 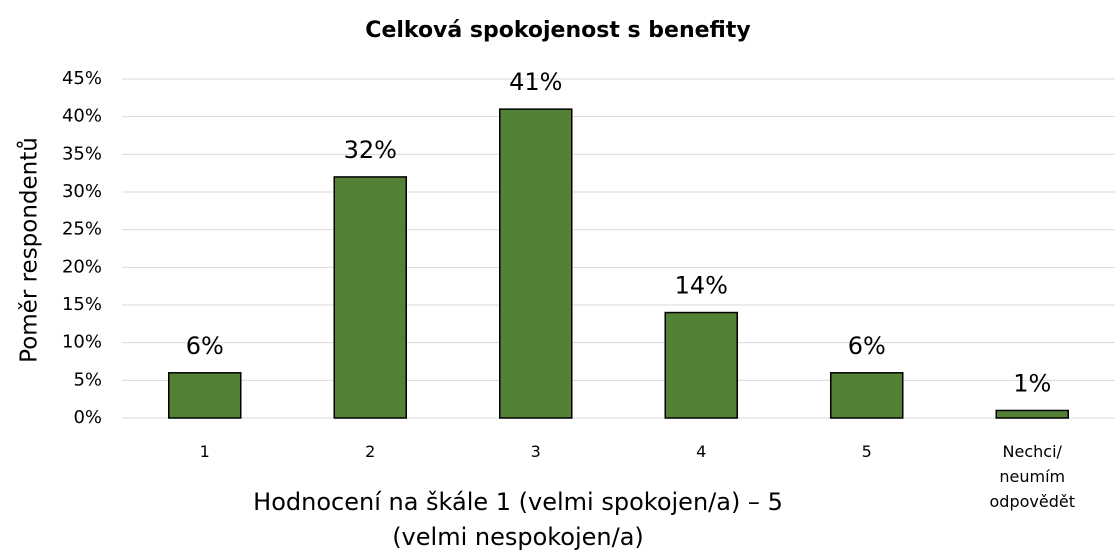 What do you see at coordinates (557, 30) in the screenshot?
I see `chart-title: Celková spokojenost s benefity` at bounding box center [557, 30].